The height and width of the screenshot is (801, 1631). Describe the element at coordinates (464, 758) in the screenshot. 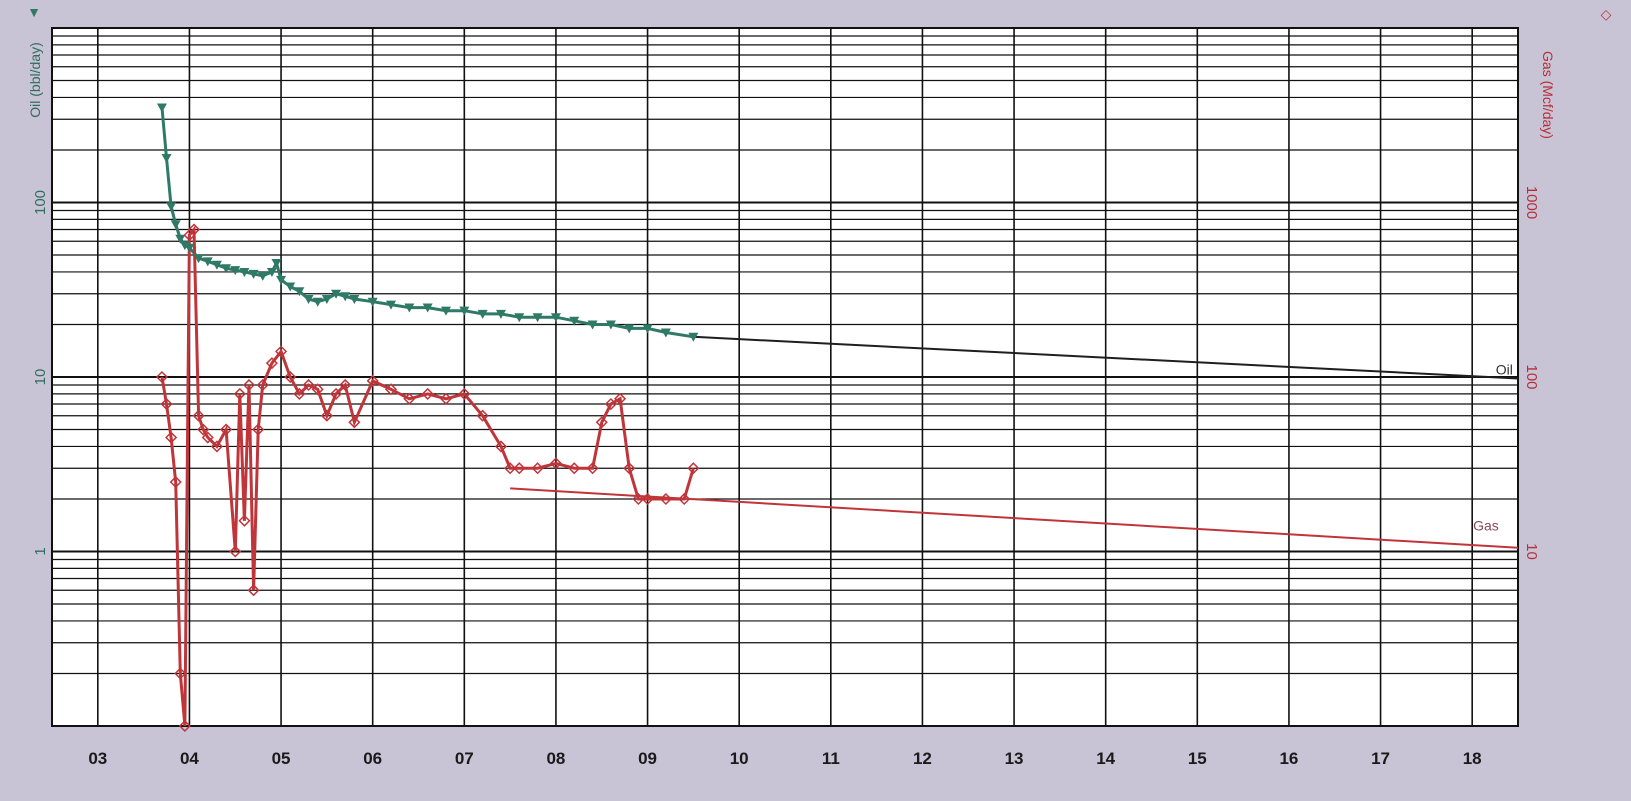

I see `x-tick-label: 07` at that location.